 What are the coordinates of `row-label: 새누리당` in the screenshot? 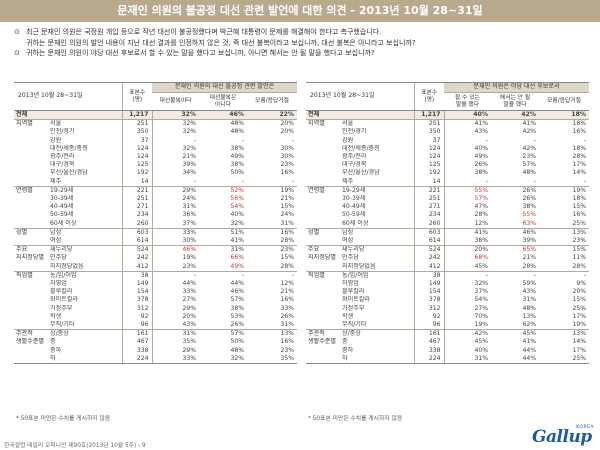 It's located at (377, 250).